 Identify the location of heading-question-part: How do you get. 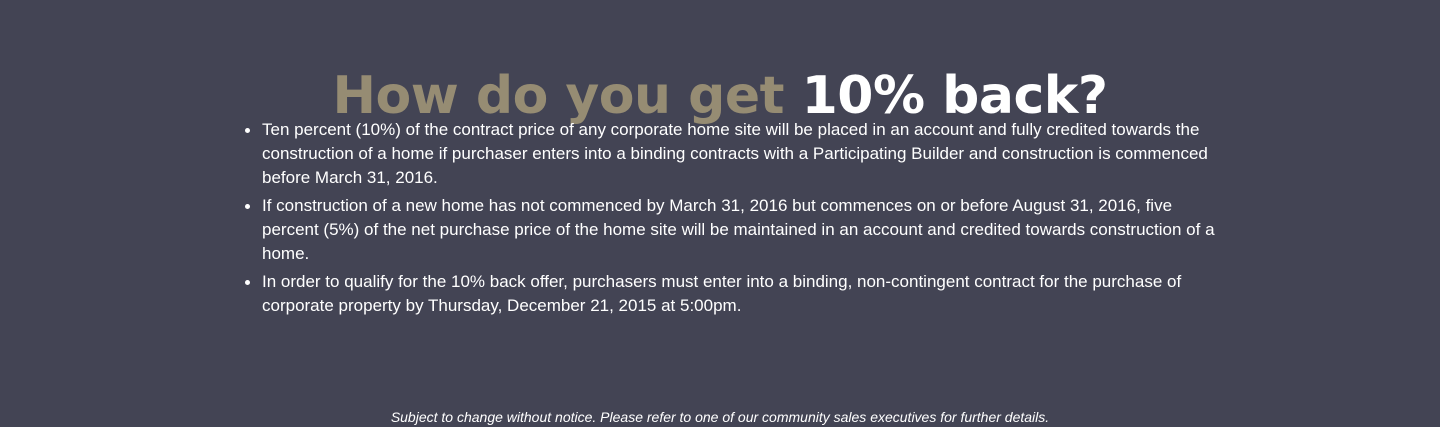
(558, 95).